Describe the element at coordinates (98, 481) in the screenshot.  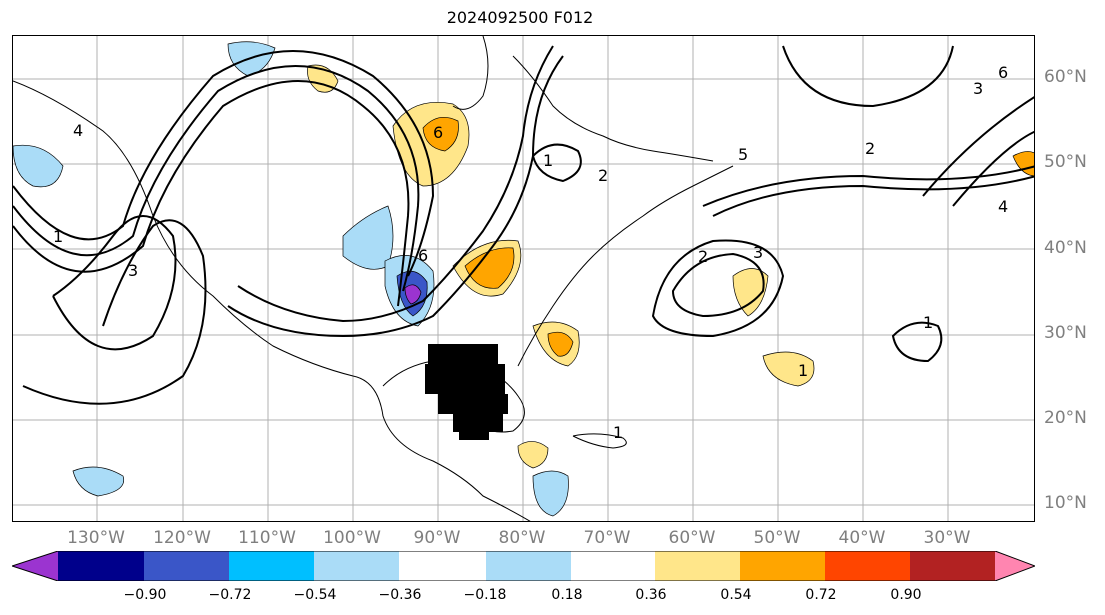
I see `negative-anomaly-east-pacific` at that location.